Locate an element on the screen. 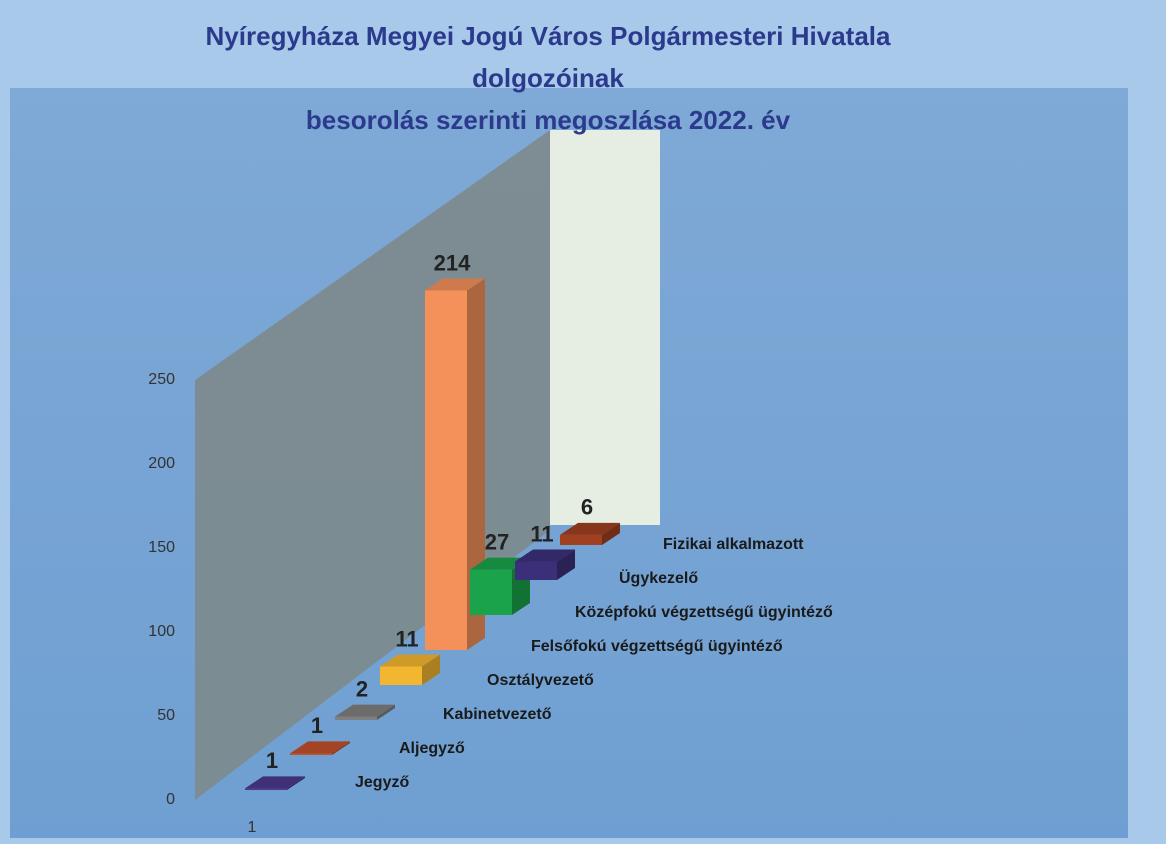 This screenshot has height=844, width=1166. category-label: Felsőfokú végzettségű ügyintéző is located at coordinates (657, 646).